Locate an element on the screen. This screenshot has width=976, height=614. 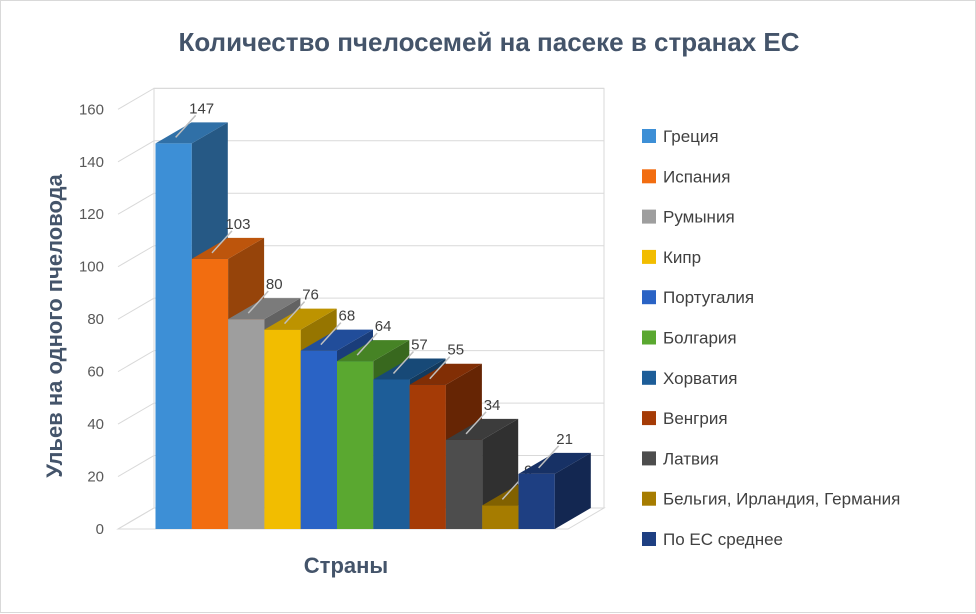
legend-item: Португалия is located at coordinates (698, 297).